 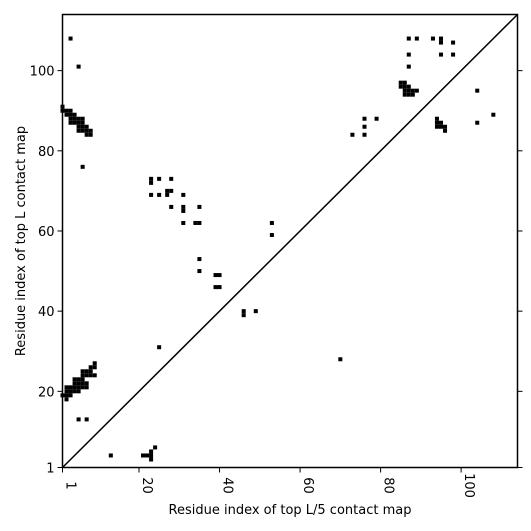 I want to click on x-ticks: 1 20 40 60 80 100, so click(x=269, y=482).